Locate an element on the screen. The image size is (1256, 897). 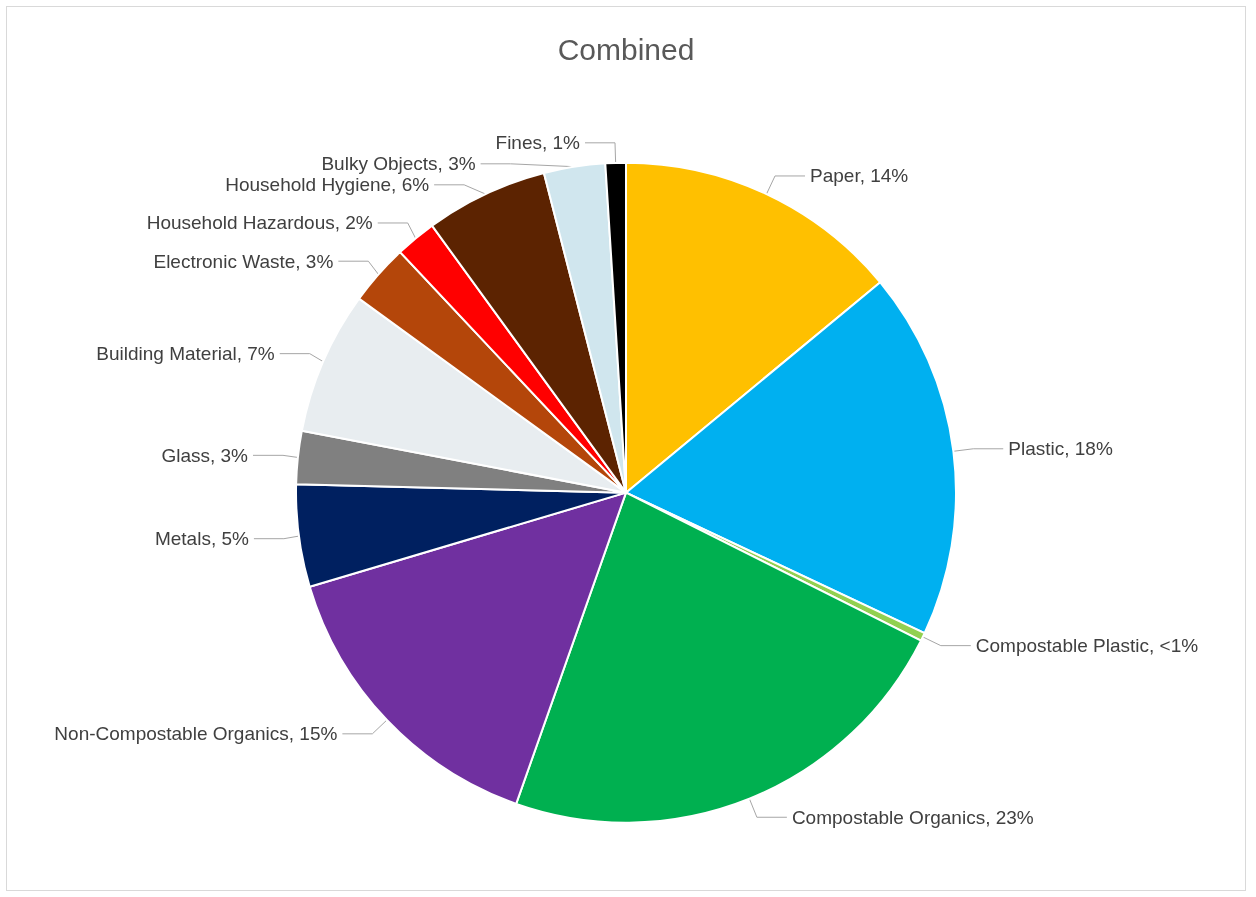
slice-label: Compostable Organics, 23% is located at coordinates (912, 817).